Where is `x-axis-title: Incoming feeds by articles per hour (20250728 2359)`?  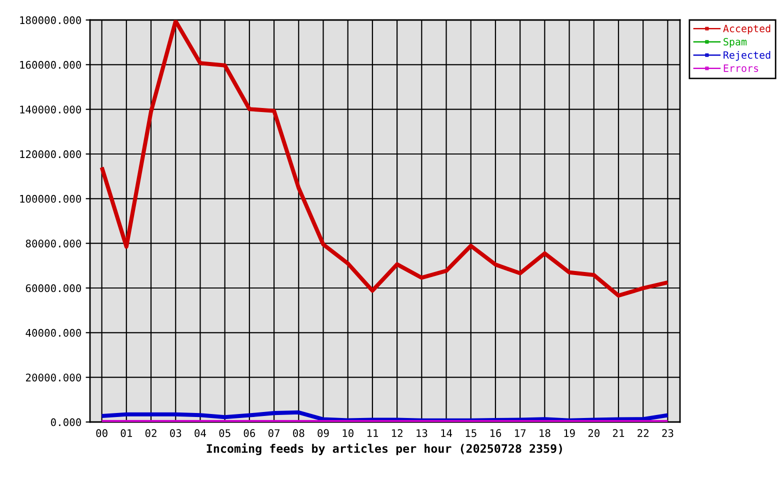 x-axis-title: Incoming feeds by articles per hour (20250728 2359) is located at coordinates (384, 449).